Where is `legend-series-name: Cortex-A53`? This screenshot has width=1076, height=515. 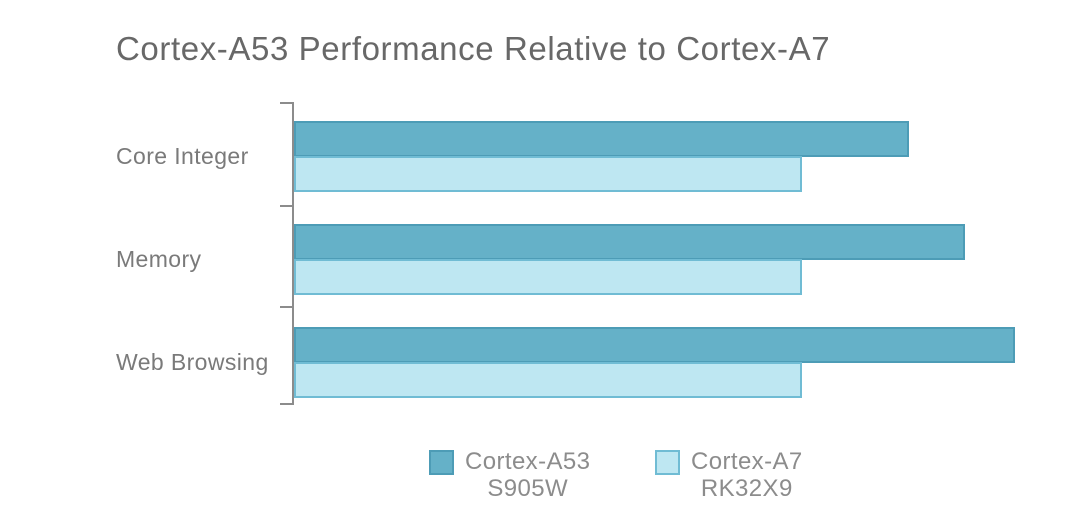 legend-series-name: Cortex-A53 is located at coordinates (528, 461).